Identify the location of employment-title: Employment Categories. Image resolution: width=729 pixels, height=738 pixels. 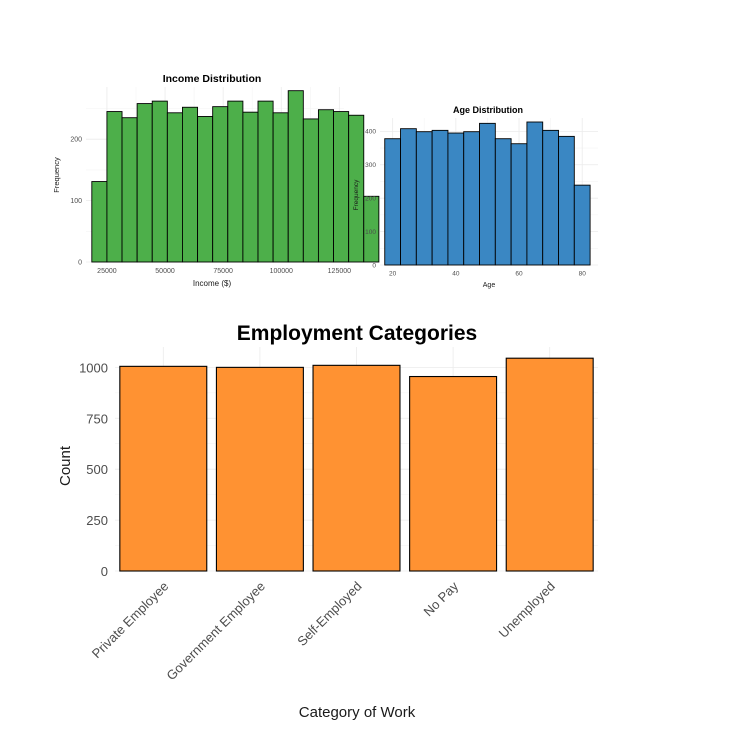
(357, 333).